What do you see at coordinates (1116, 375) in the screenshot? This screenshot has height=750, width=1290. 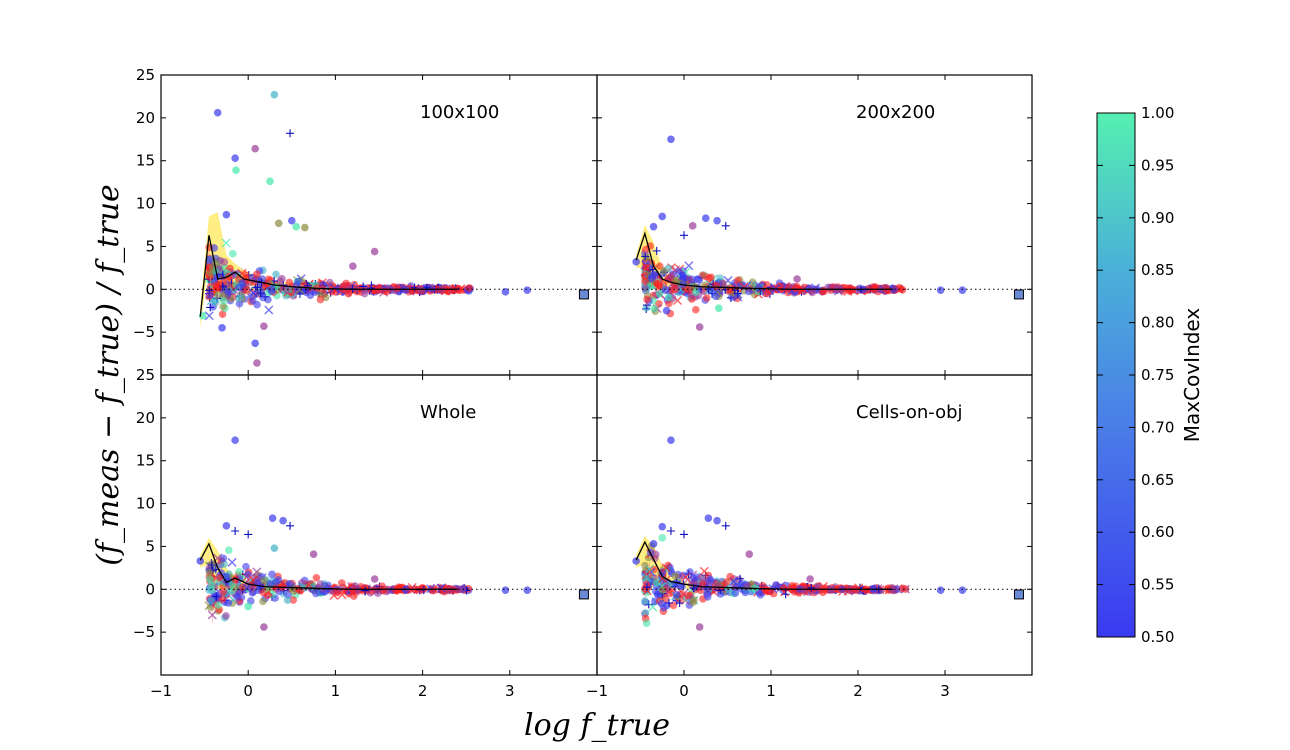 I see `colorbar-gradient` at bounding box center [1116, 375].